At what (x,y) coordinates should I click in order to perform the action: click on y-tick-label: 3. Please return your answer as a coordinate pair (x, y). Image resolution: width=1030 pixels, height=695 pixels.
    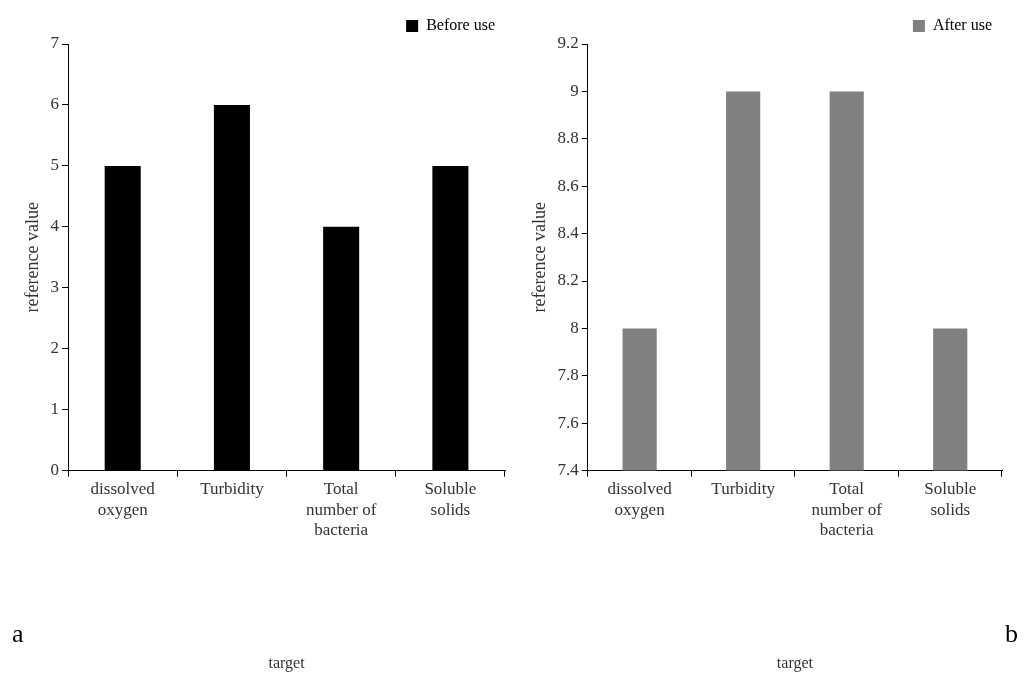
    Looking at the image, I should click on (55, 287).